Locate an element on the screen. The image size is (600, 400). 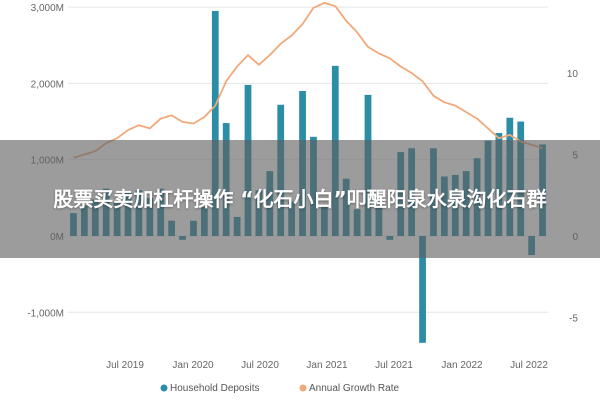
y-left-tick-label: -1,000M is located at coordinates (45, 313).